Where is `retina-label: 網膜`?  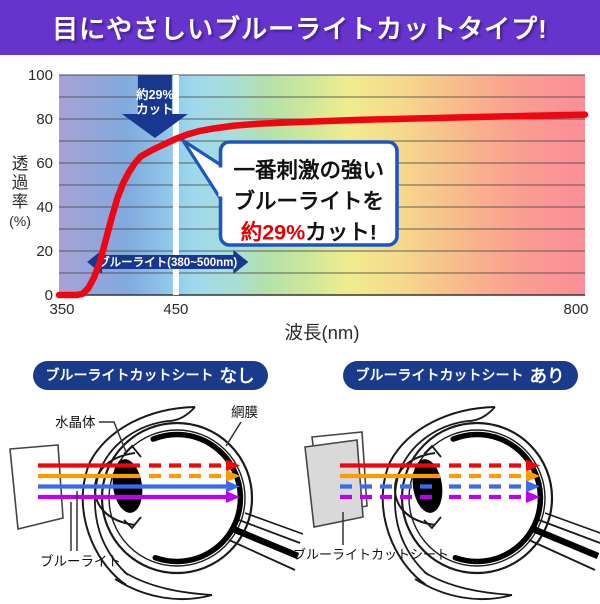 retina-label: 網膜 is located at coordinates (244, 412).